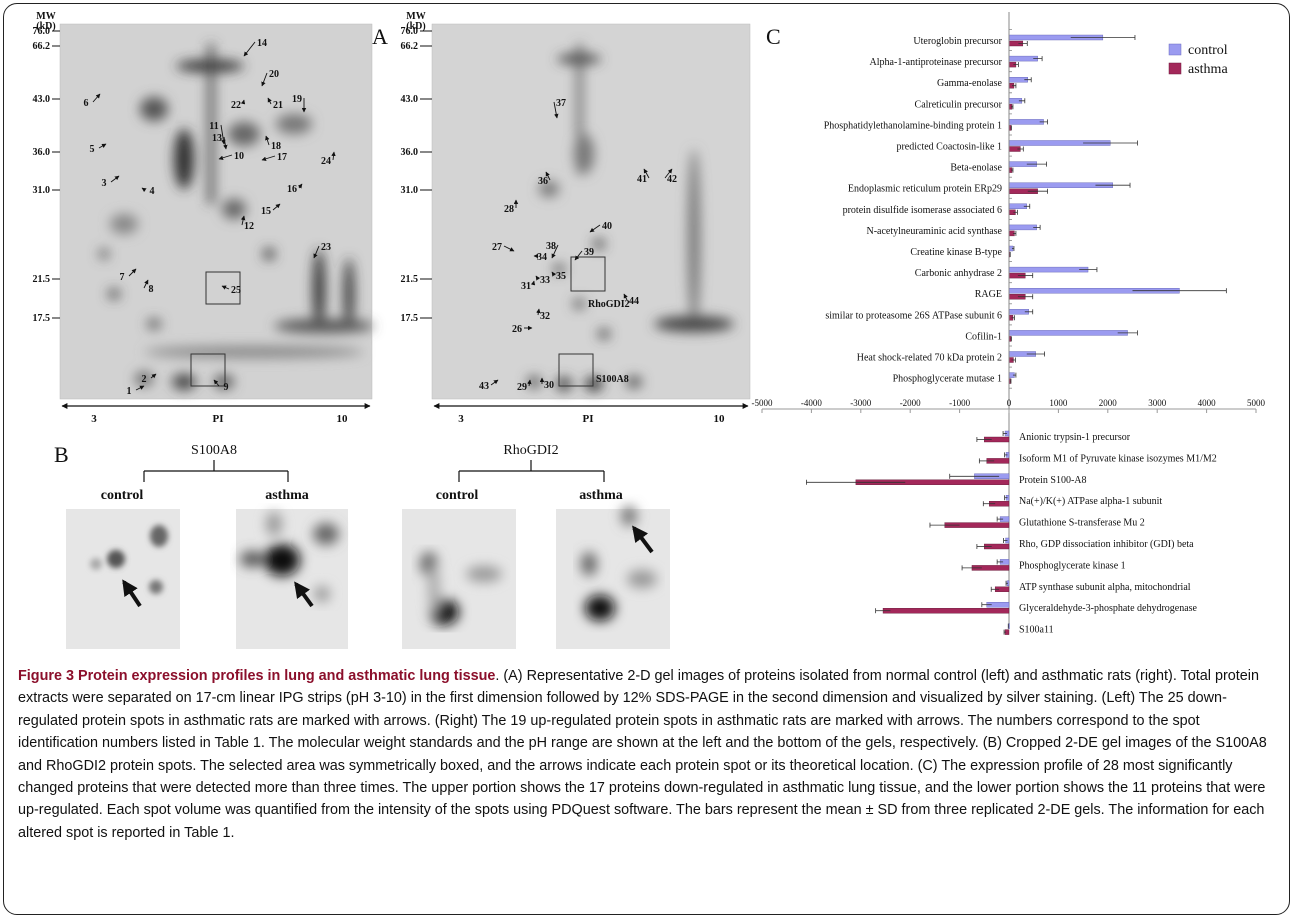  What do you see at coordinates (326, 247) in the screenshot?
I see `spot-label-23: 23` at bounding box center [326, 247].